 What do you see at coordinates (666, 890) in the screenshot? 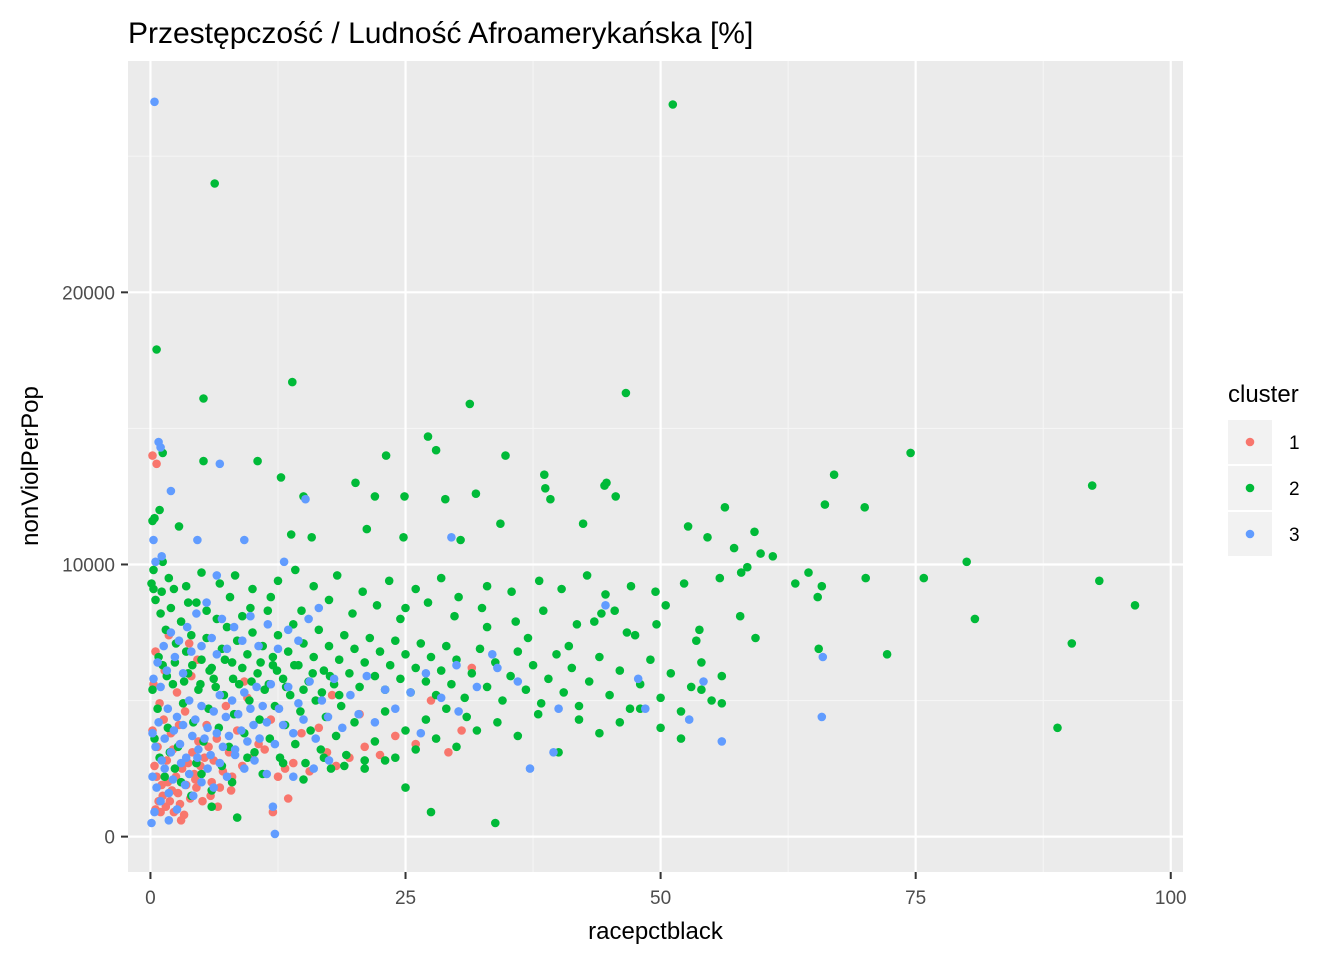
I see `x-axis: 0 25 50 75 100` at bounding box center [666, 890].